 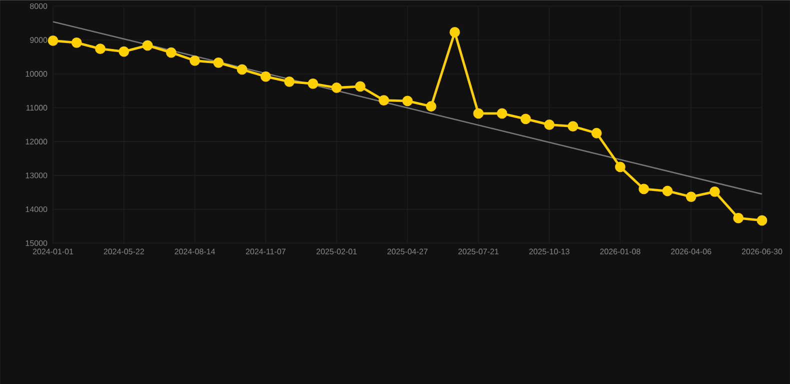 I want to click on y-tick-label: 12000, so click(x=37, y=141).